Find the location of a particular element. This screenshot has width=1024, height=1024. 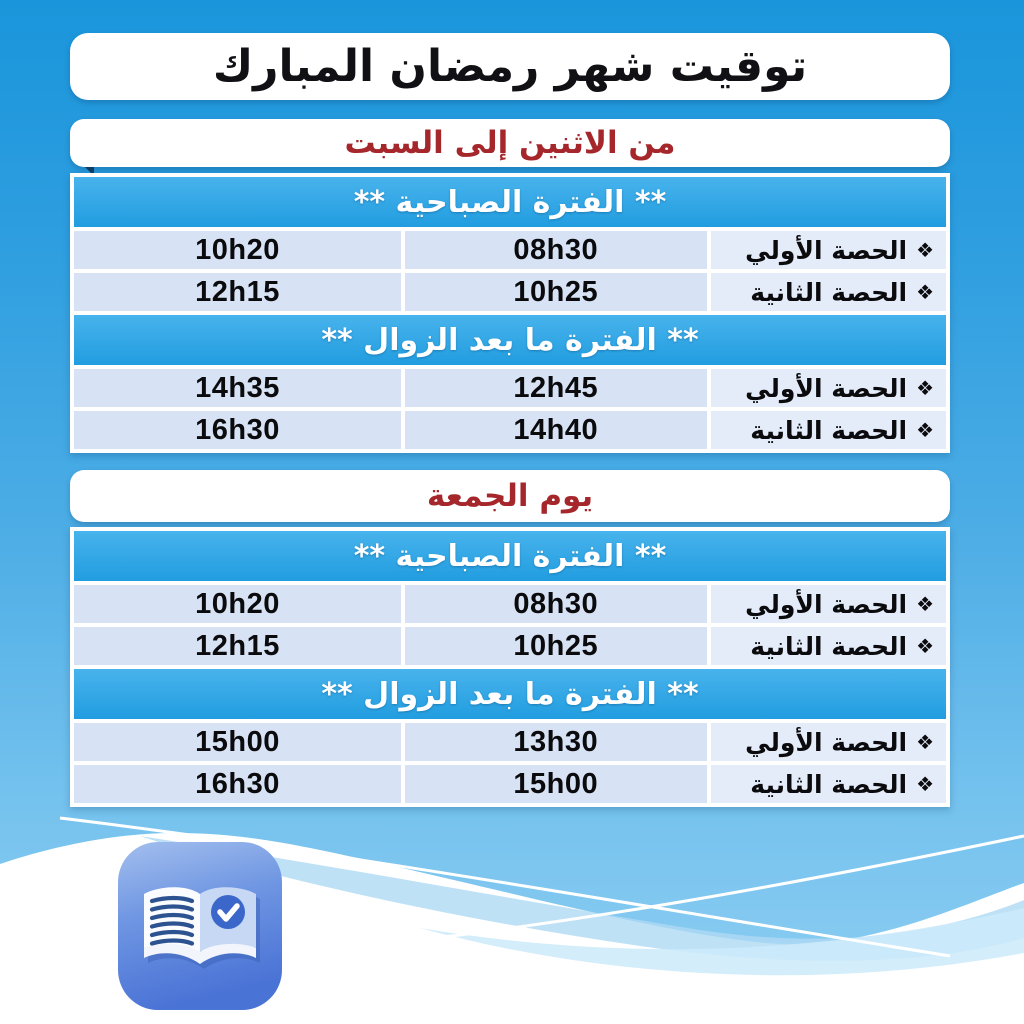

start-time-cell: 14h40 is located at coordinates (556, 430).